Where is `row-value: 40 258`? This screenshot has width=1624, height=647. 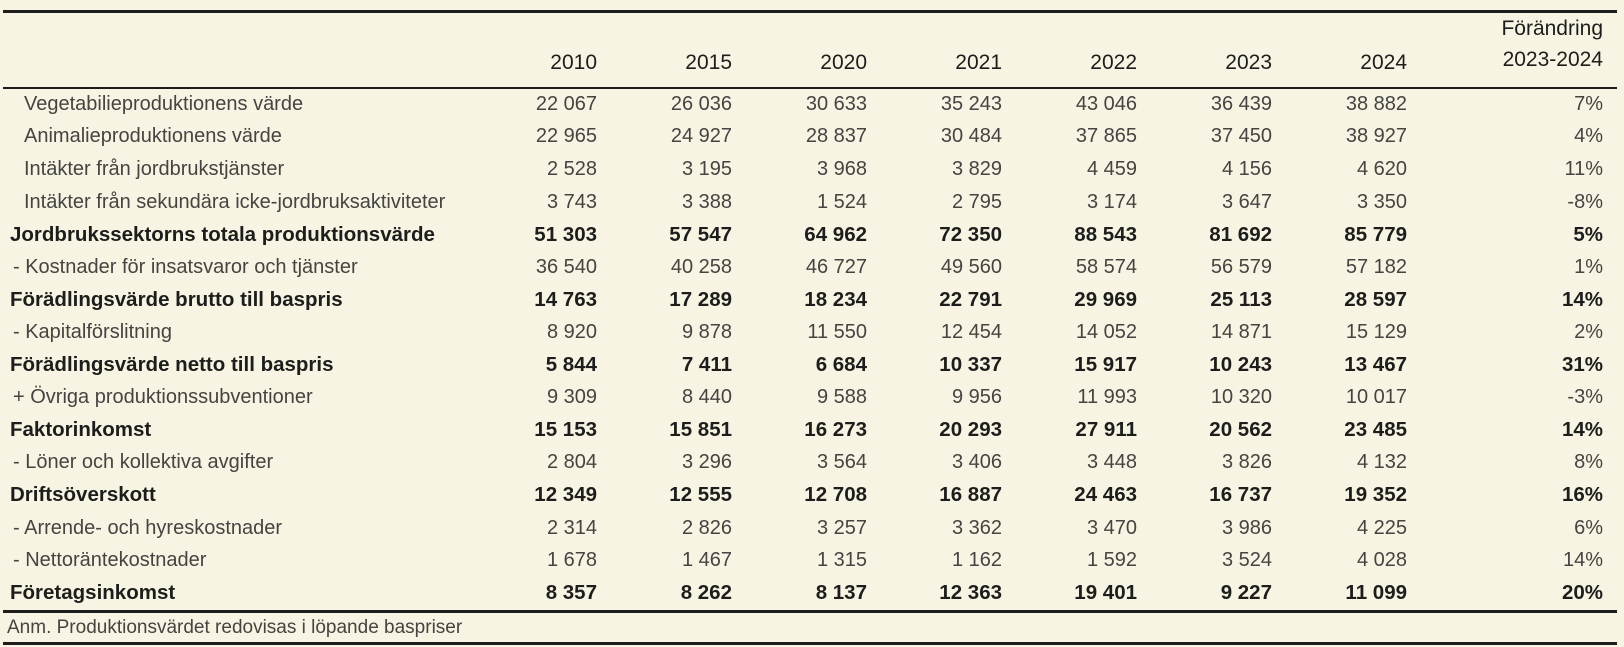 row-value: 40 258 is located at coordinates (701, 266).